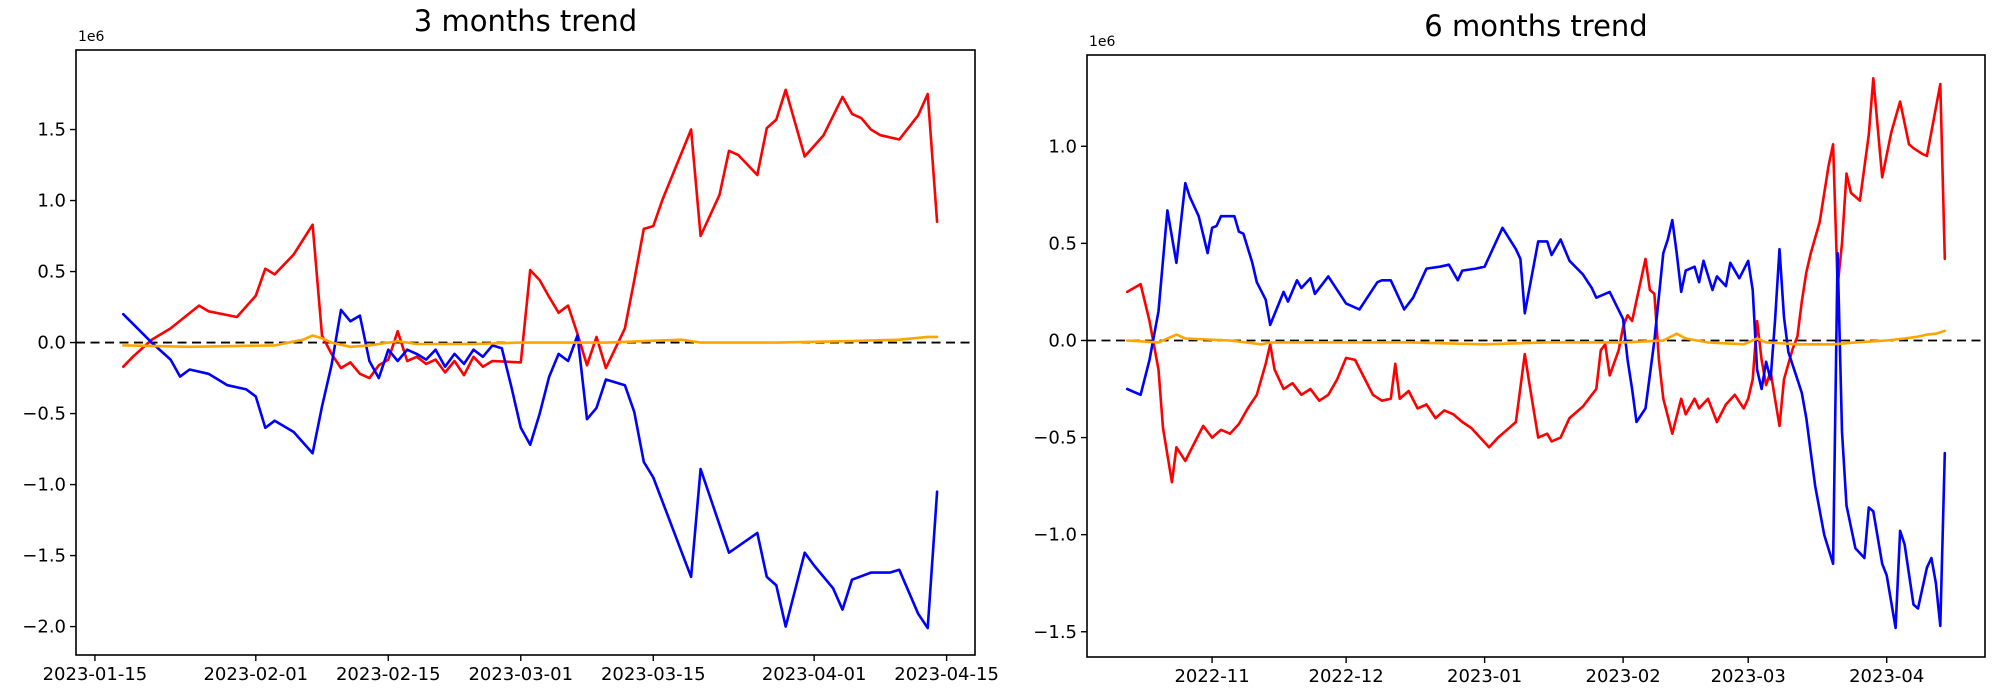  What do you see at coordinates (91, 37) in the screenshot?
I see `y-axis-offset-label-left: 1e6` at bounding box center [91, 37].